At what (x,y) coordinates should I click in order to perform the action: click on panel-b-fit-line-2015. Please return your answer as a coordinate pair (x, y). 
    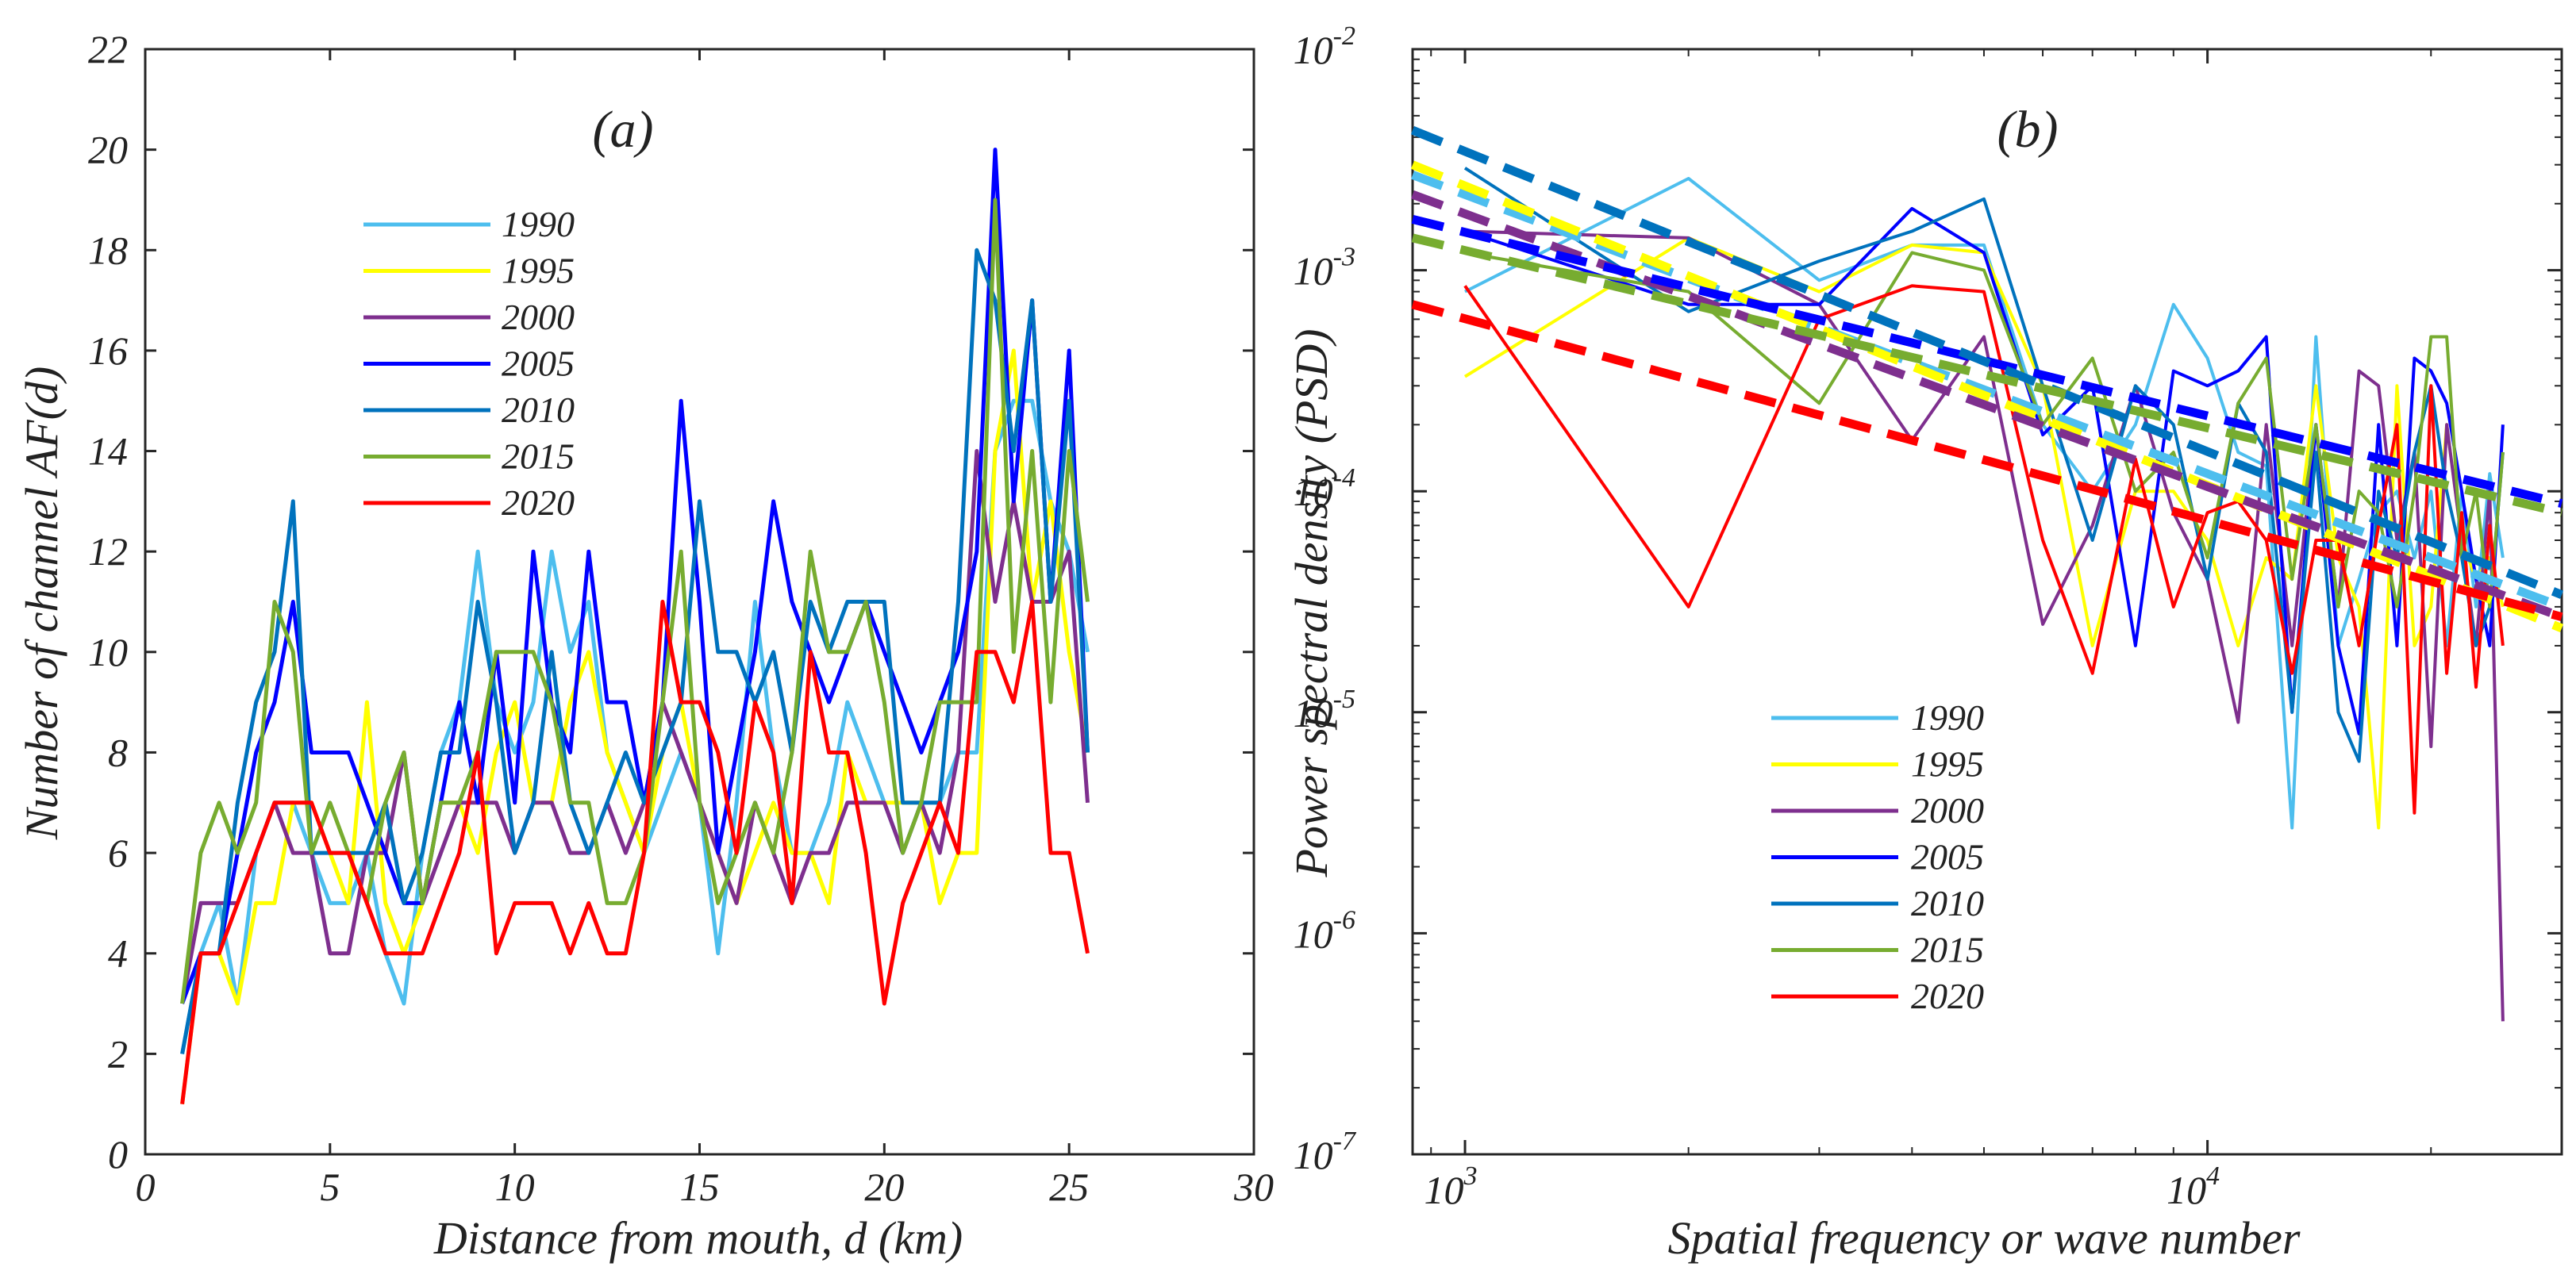
    Looking at the image, I should click on (1987, 375).